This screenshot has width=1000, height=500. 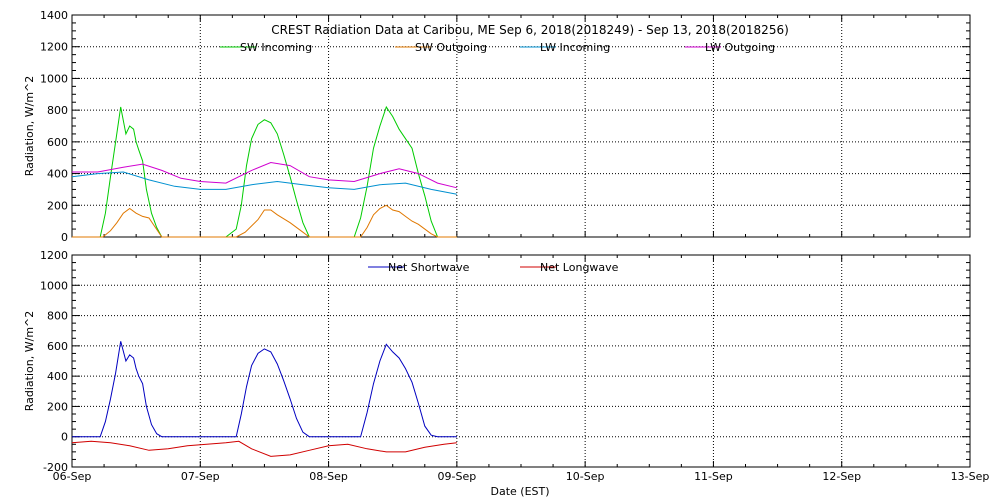 I want to click on legend-label-net-shortwave: Net Shortwave, so click(x=429, y=267).